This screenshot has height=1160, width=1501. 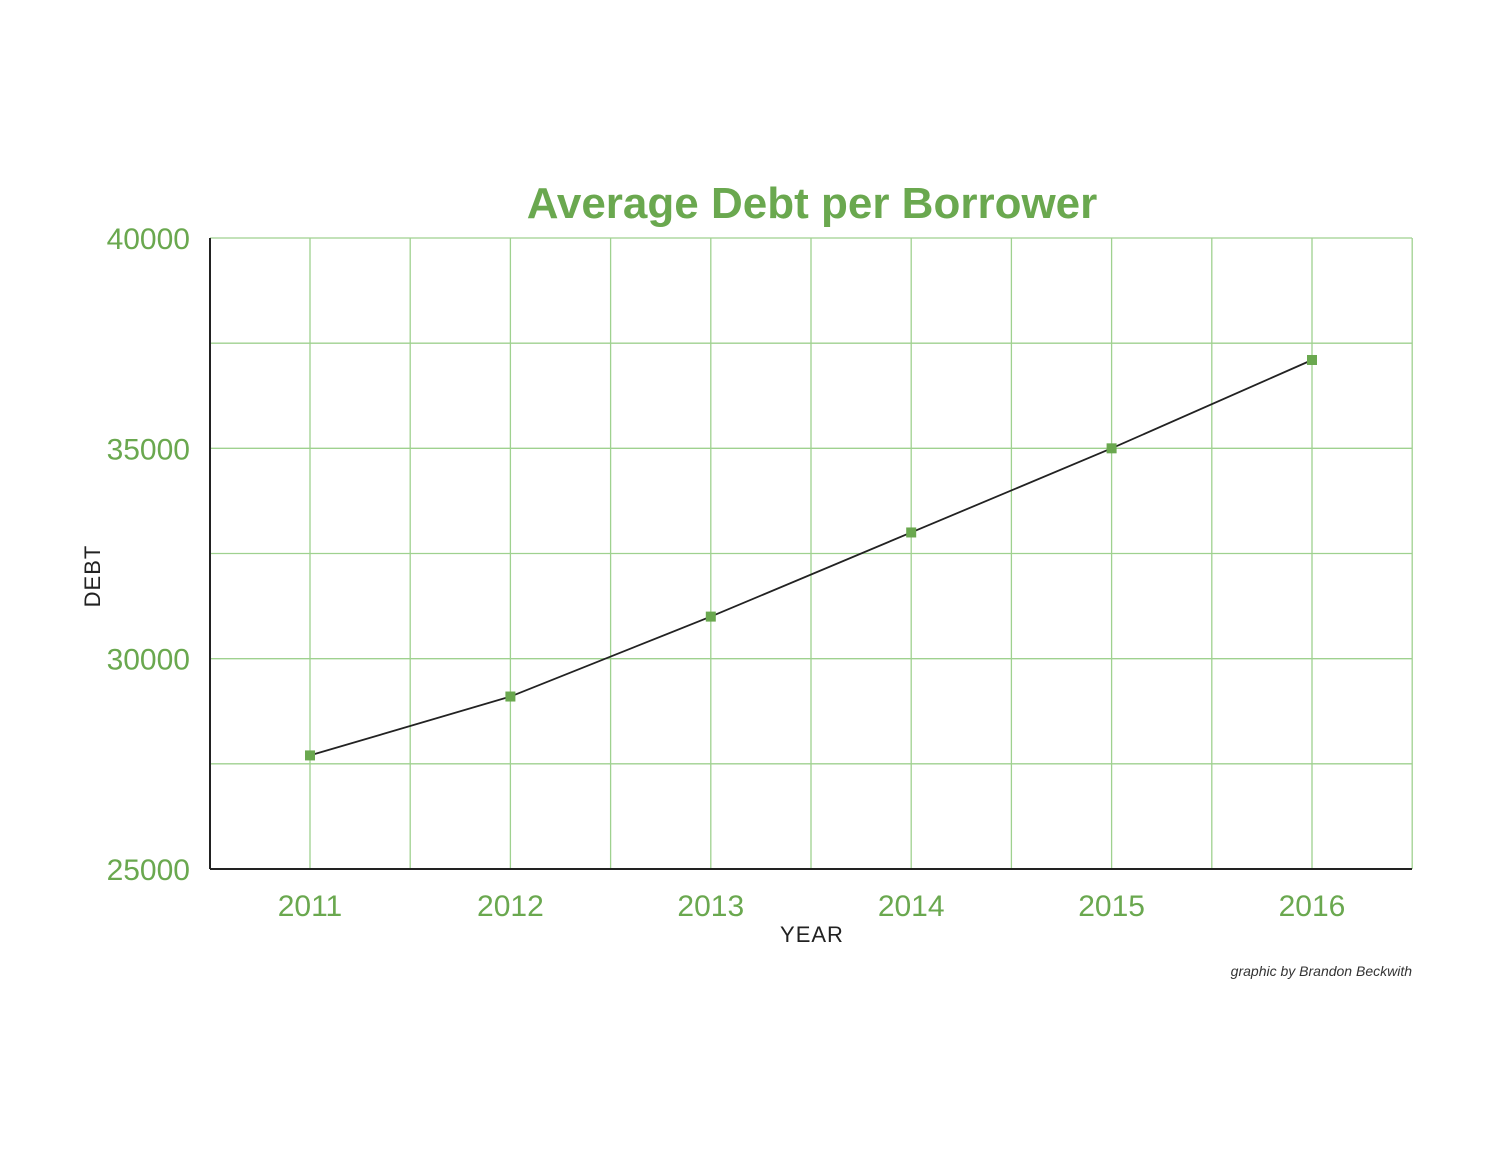 What do you see at coordinates (710, 906) in the screenshot?
I see `x-tick-label: 2013` at bounding box center [710, 906].